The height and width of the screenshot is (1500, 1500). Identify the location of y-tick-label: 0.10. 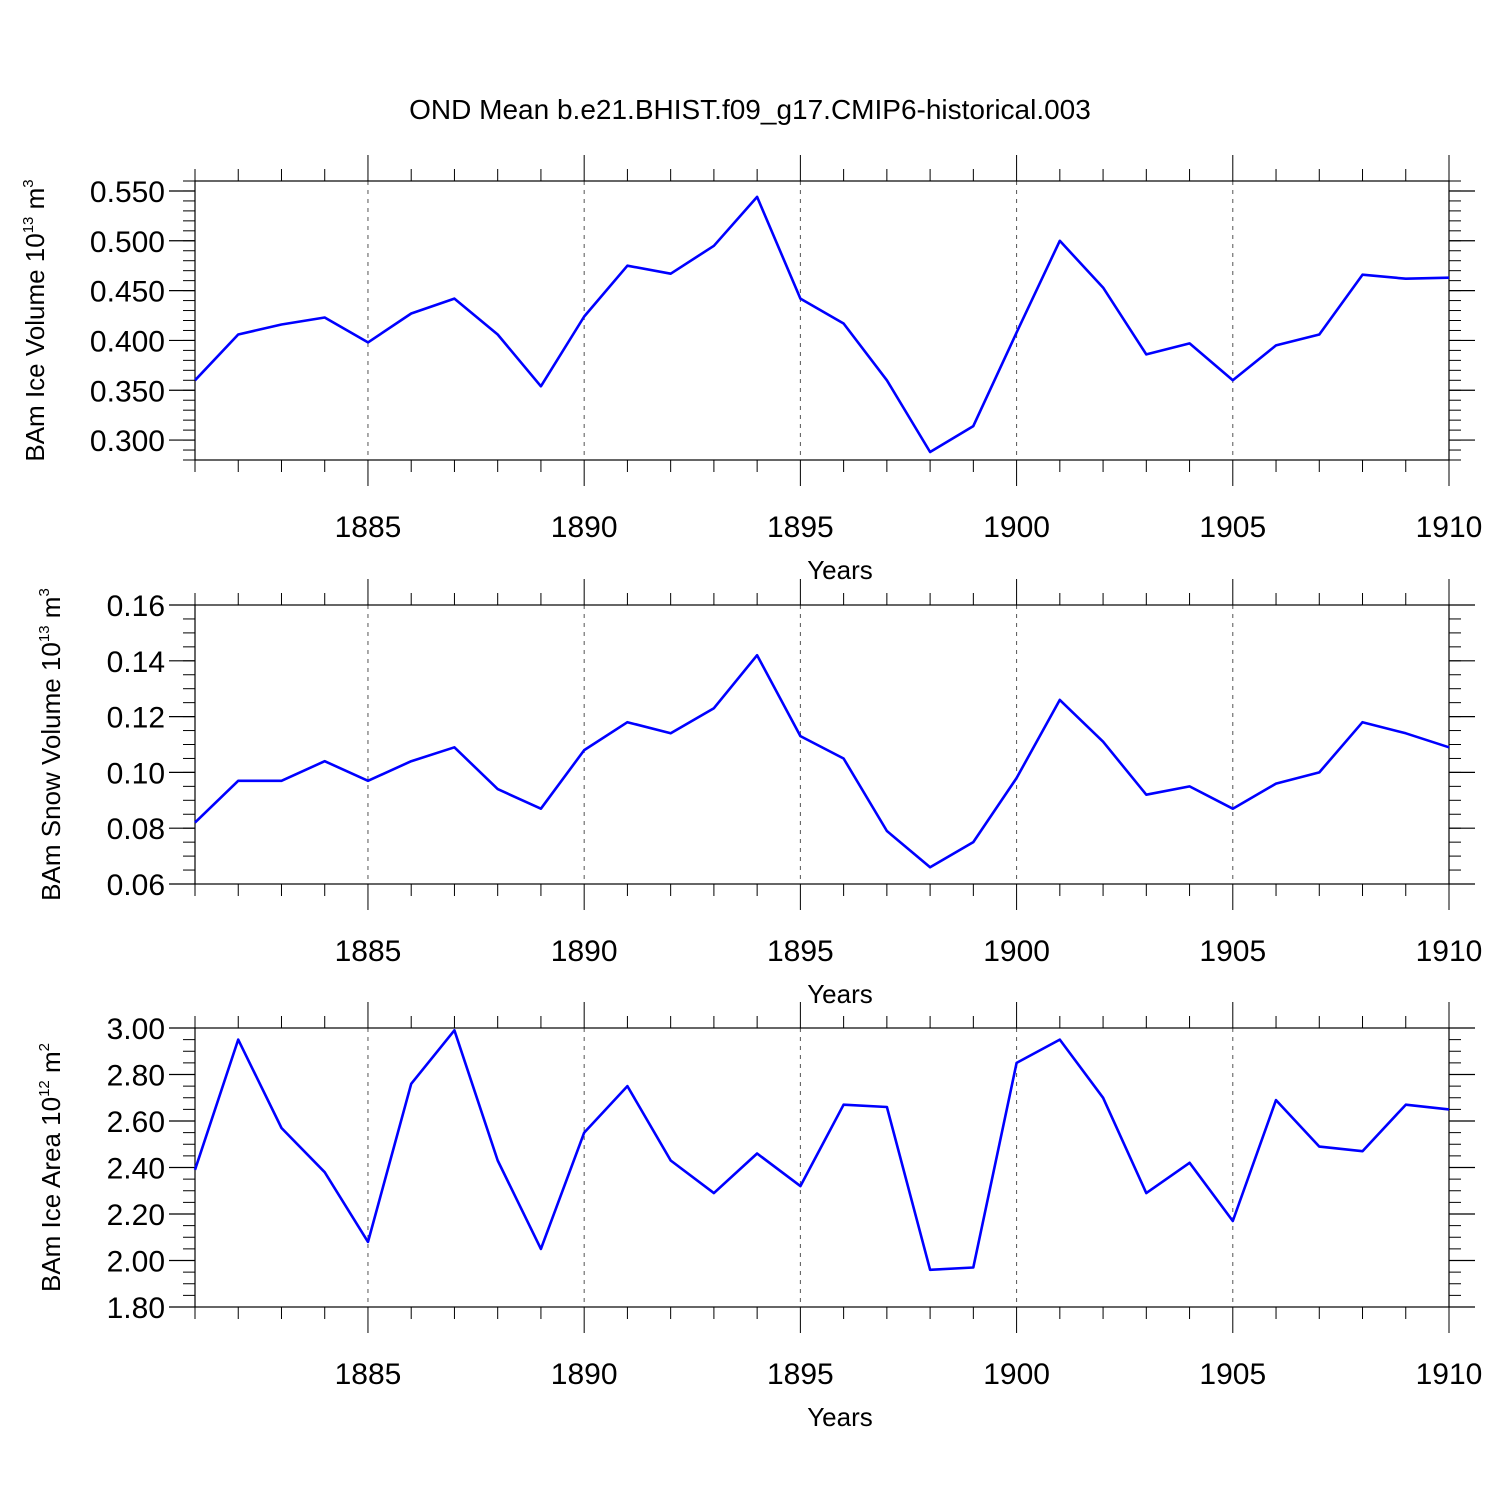
(136, 773).